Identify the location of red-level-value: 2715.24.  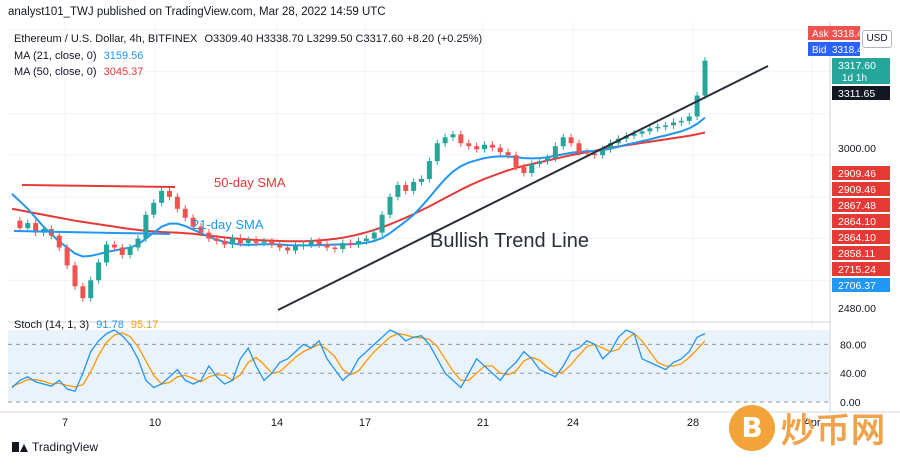
(857, 270).